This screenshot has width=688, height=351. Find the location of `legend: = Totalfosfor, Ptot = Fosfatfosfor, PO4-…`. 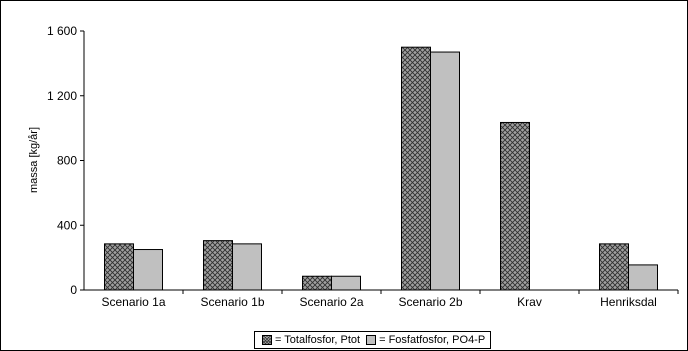

legend: = Totalfosfor, Ptot = Fosfatfosfor, PO4-… is located at coordinates (373, 340).